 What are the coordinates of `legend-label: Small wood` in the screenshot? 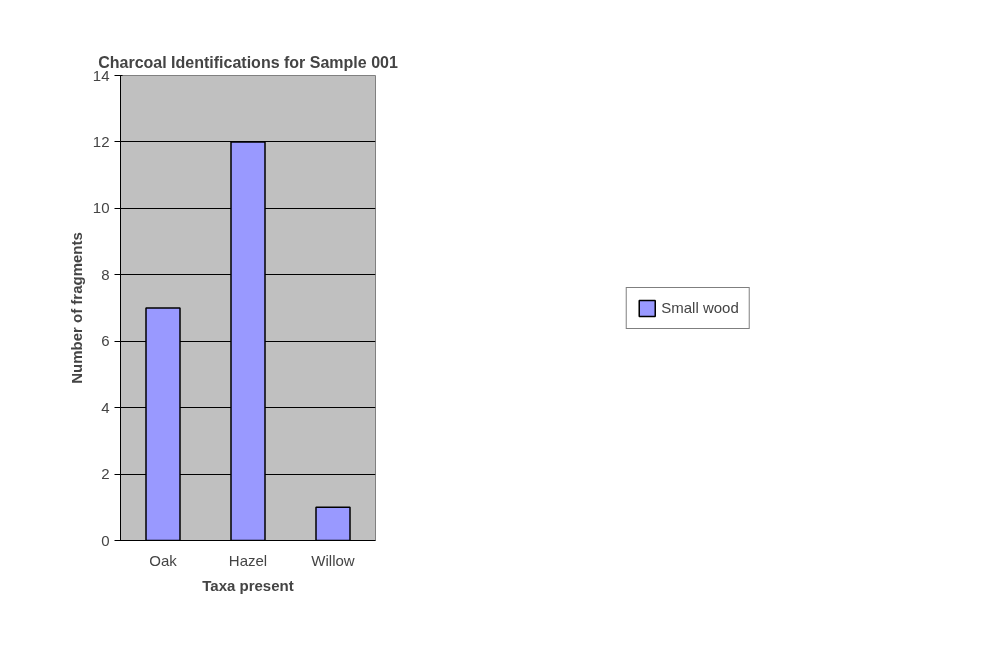 It's located at (700, 307).